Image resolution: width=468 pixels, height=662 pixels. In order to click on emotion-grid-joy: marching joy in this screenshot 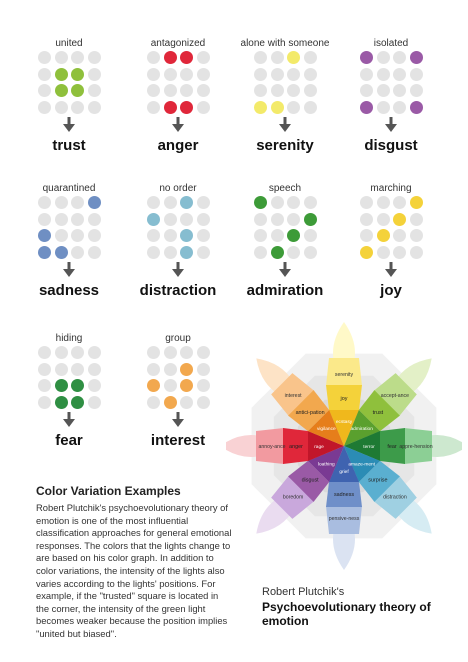, I will do `click(391, 253)`.